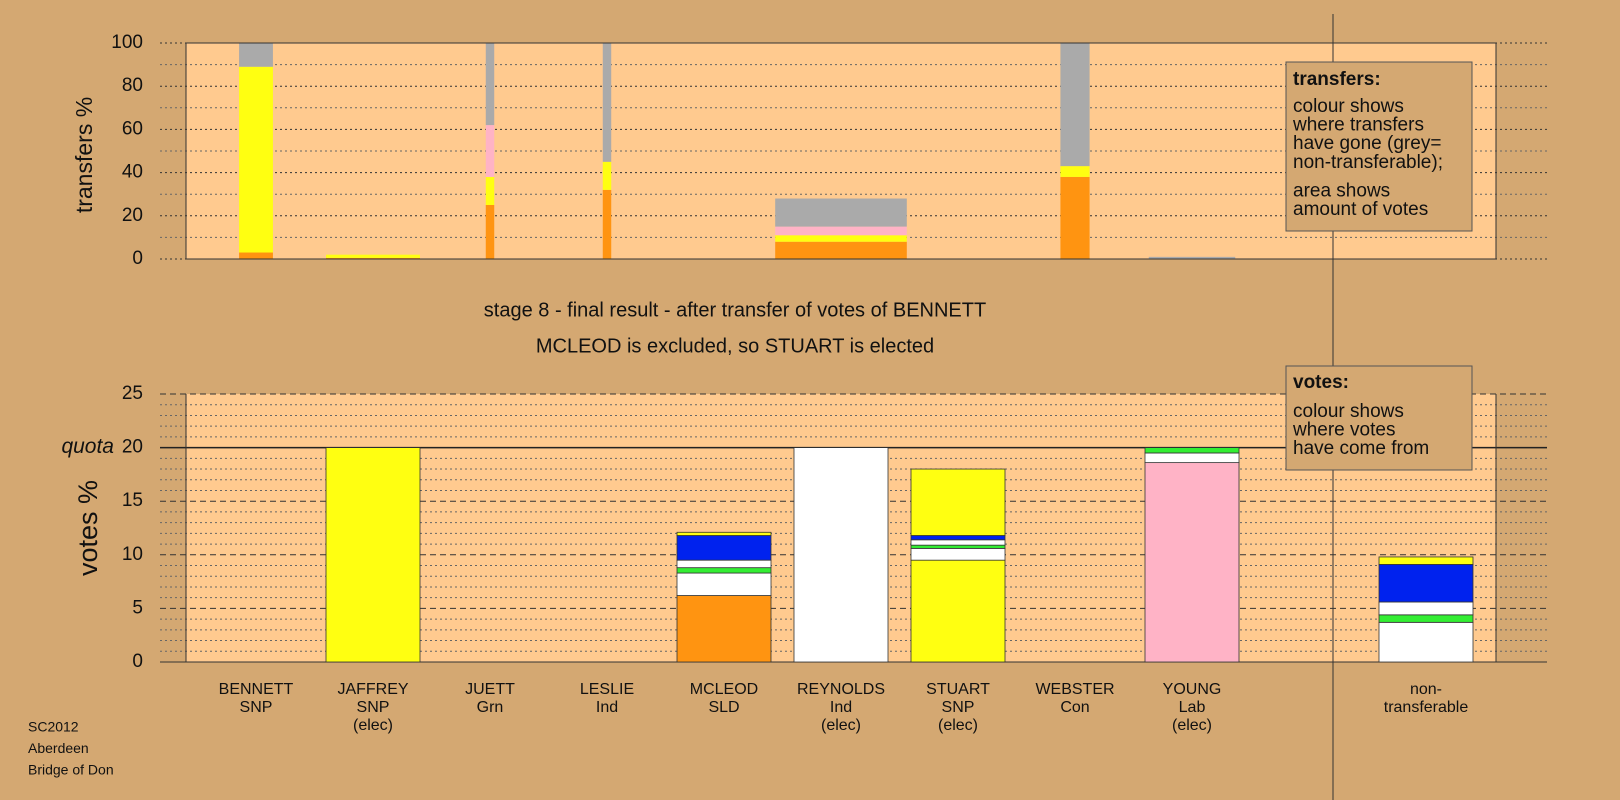 This screenshot has height=800, width=1620. What do you see at coordinates (88, 528) in the screenshot?
I see `y-axis-title: votes %` at bounding box center [88, 528].